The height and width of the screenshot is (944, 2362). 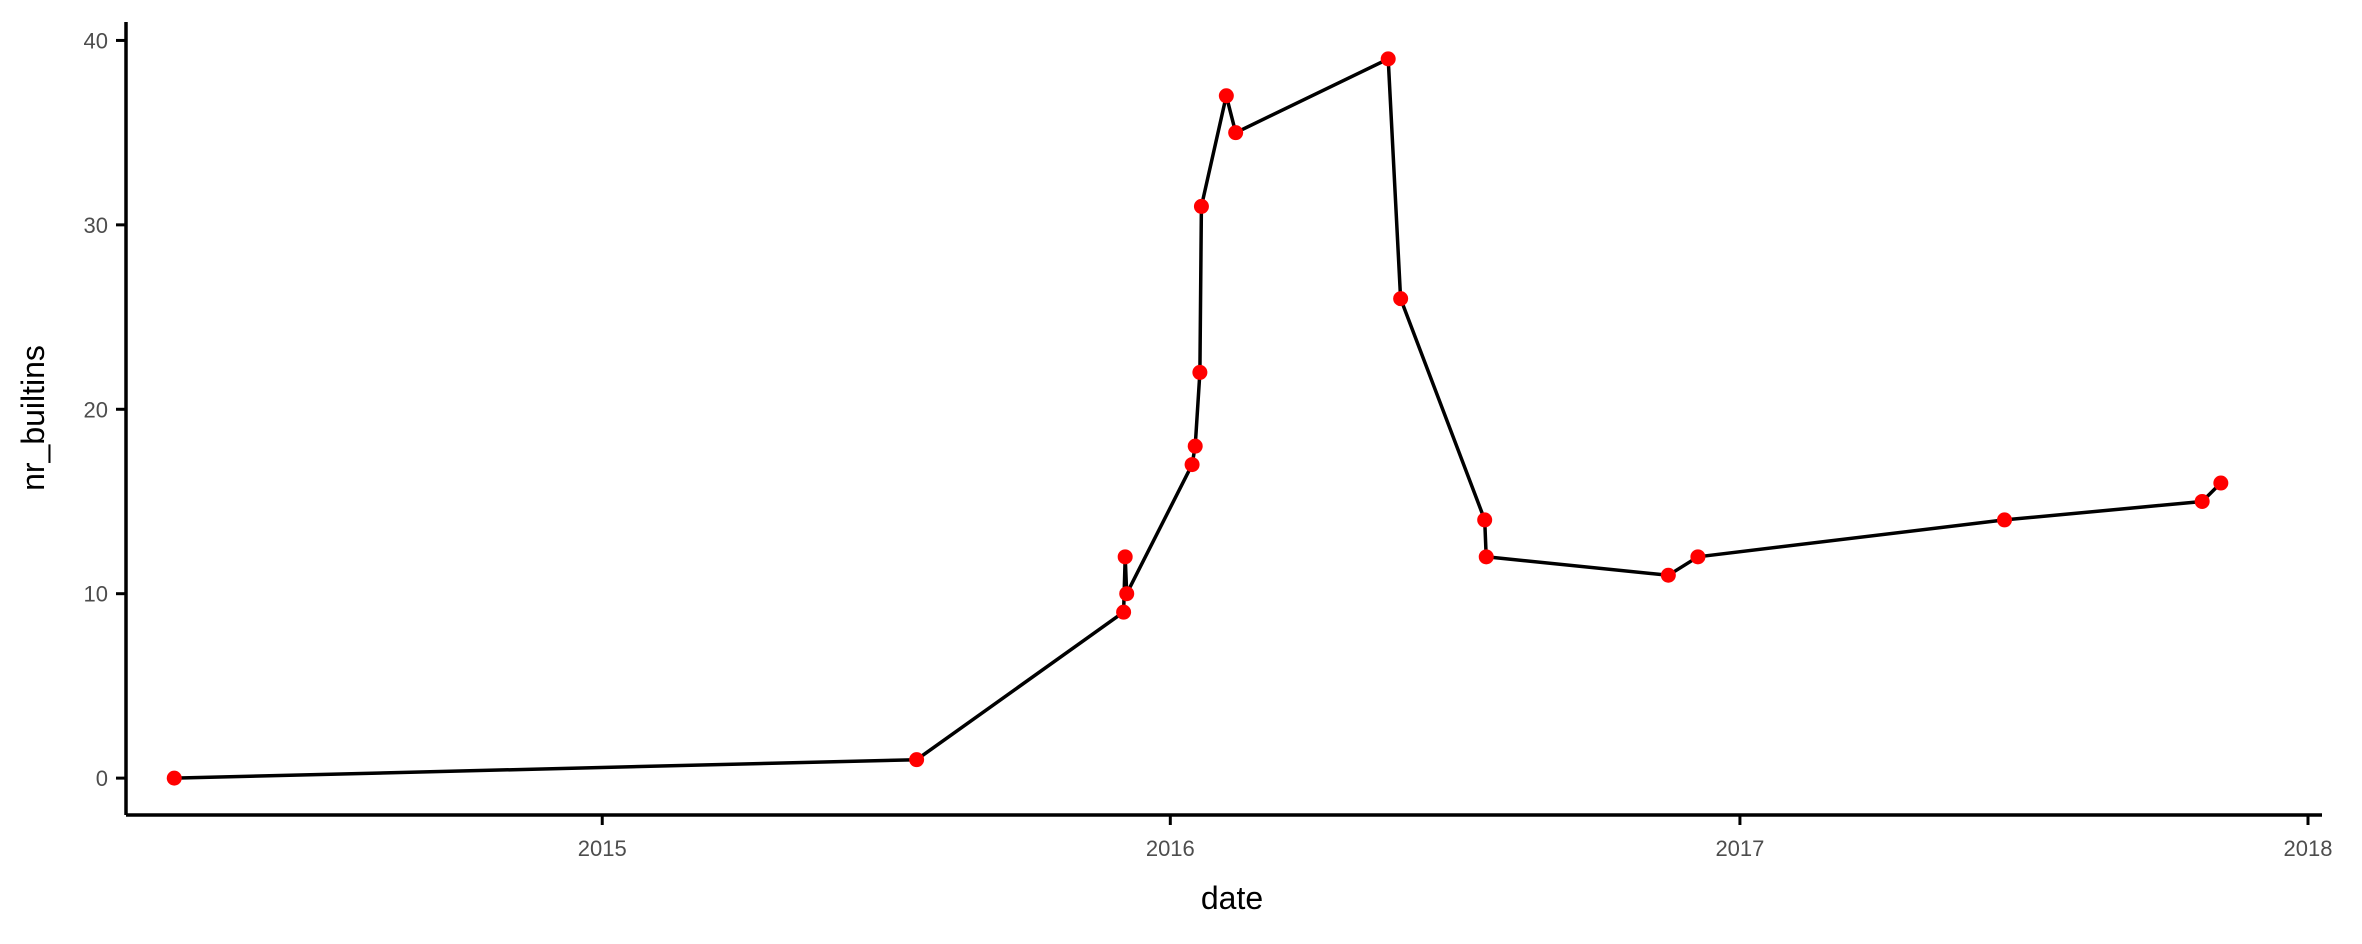 What do you see at coordinates (96, 409) in the screenshot?
I see `y-tick-label: 20` at bounding box center [96, 409].